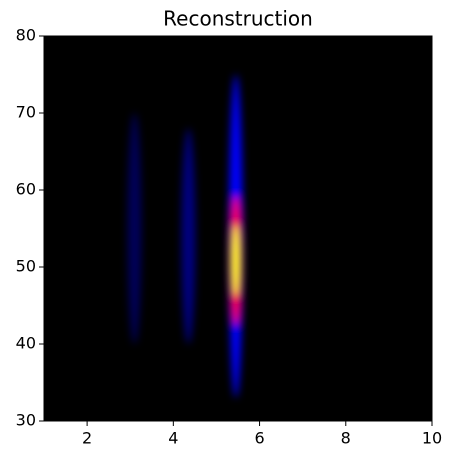 This screenshot has width=454, height=464. I want to click on y-tick-label: 40, so click(26, 343).